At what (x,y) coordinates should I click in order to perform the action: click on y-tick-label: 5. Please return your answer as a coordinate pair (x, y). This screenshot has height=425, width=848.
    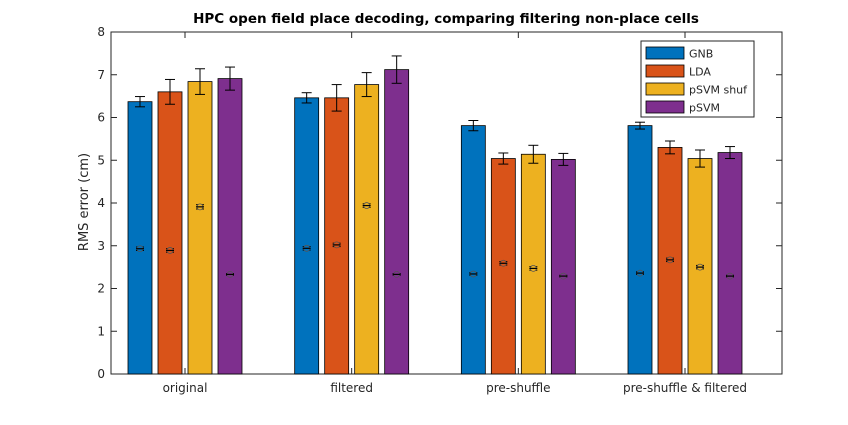
    Looking at the image, I should click on (101, 160).